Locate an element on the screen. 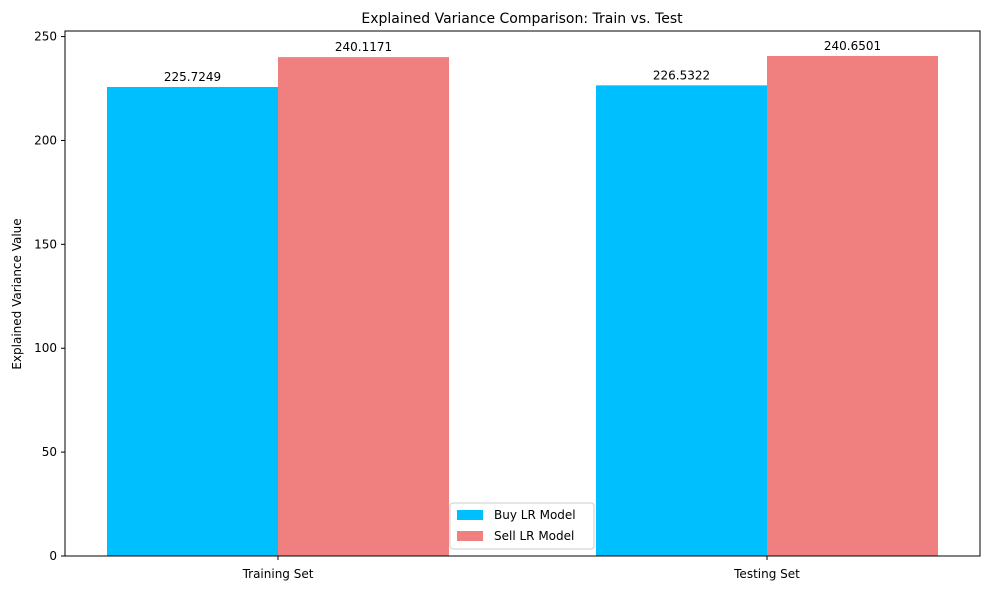  y-axis-label: Explained Variance Value is located at coordinates (17, 293).